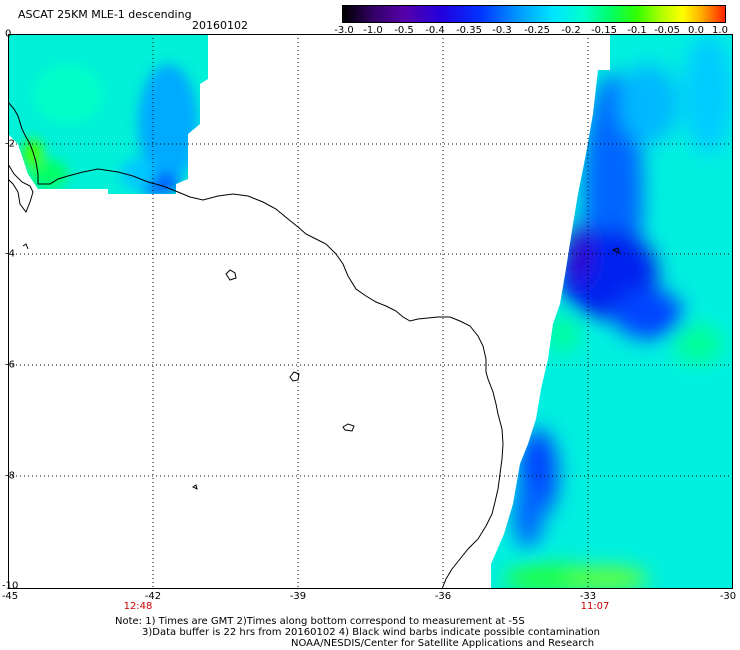 The width and height of the screenshot is (740, 650). What do you see at coordinates (10, 144) in the screenshot?
I see `y-axis-label: -2` at bounding box center [10, 144].